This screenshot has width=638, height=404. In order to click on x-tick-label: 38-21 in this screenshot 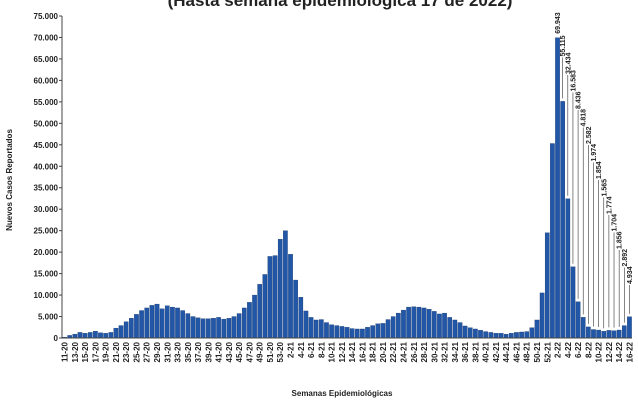, I will do `click(475, 351)`.